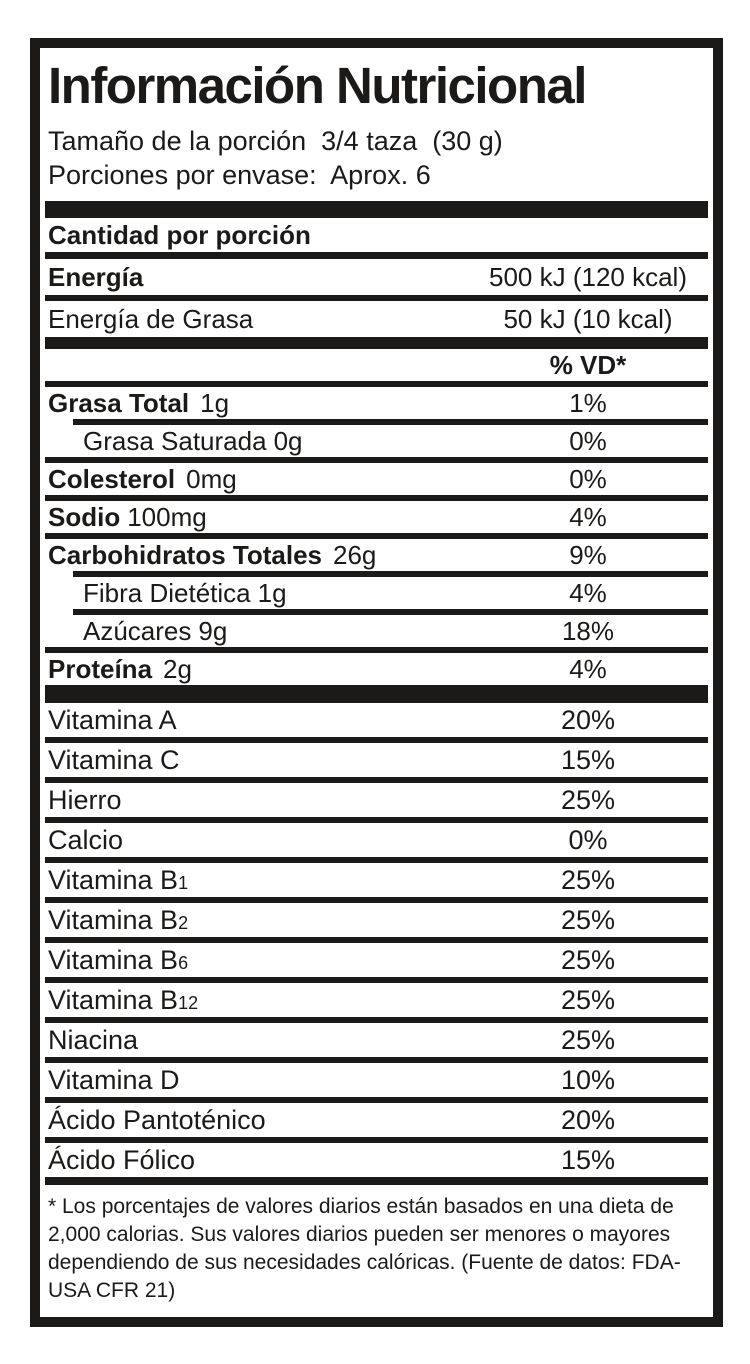 The width and height of the screenshot is (750, 1364). I want to click on vitamin-b12-subscript: 12, so click(188, 1002).